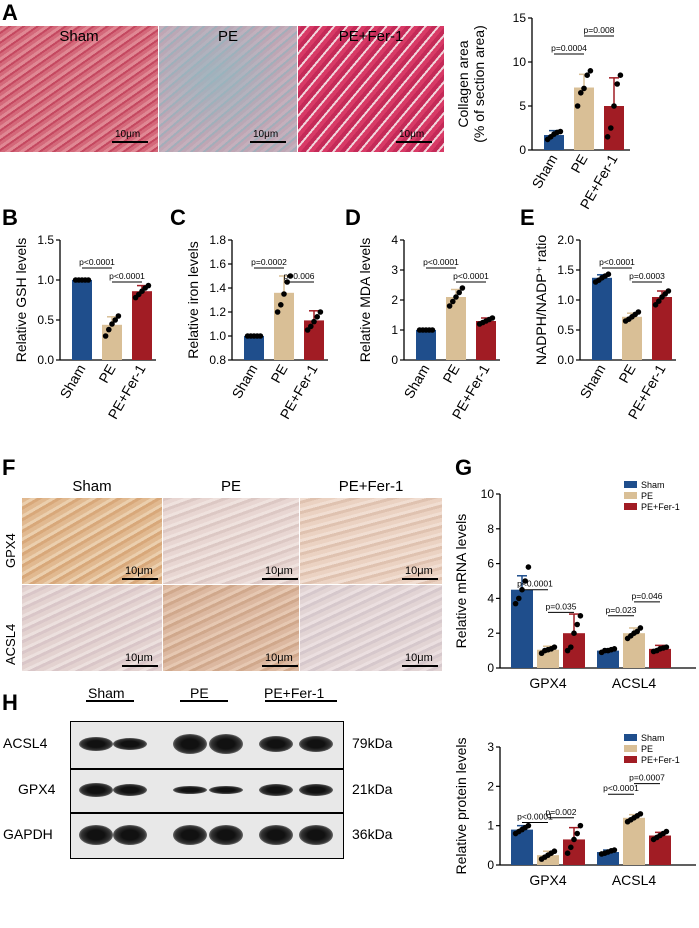 The width and height of the screenshot is (699, 928). Describe the element at coordinates (28, 834) in the screenshot. I see `blot-row-label-gapdh: GAPDH` at that location.